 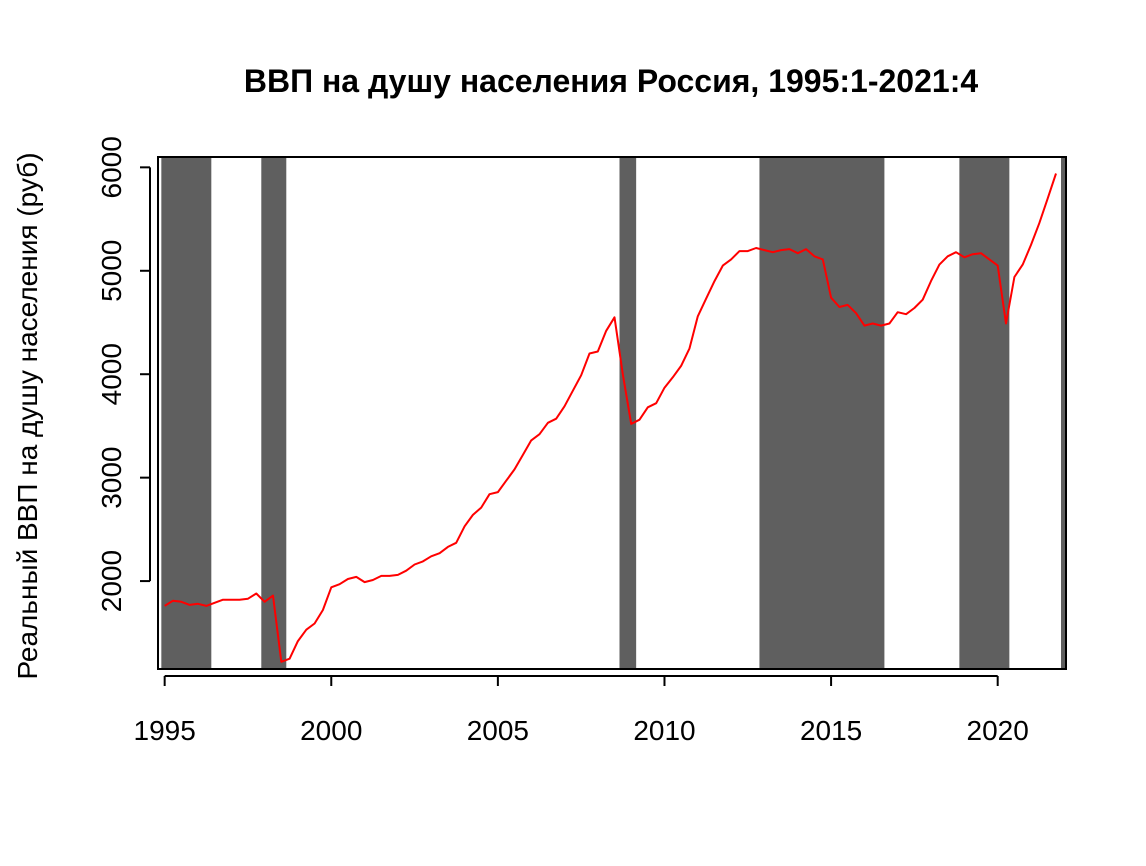 What do you see at coordinates (165, 730) in the screenshot?
I see `x-tick-label: 1995` at bounding box center [165, 730].